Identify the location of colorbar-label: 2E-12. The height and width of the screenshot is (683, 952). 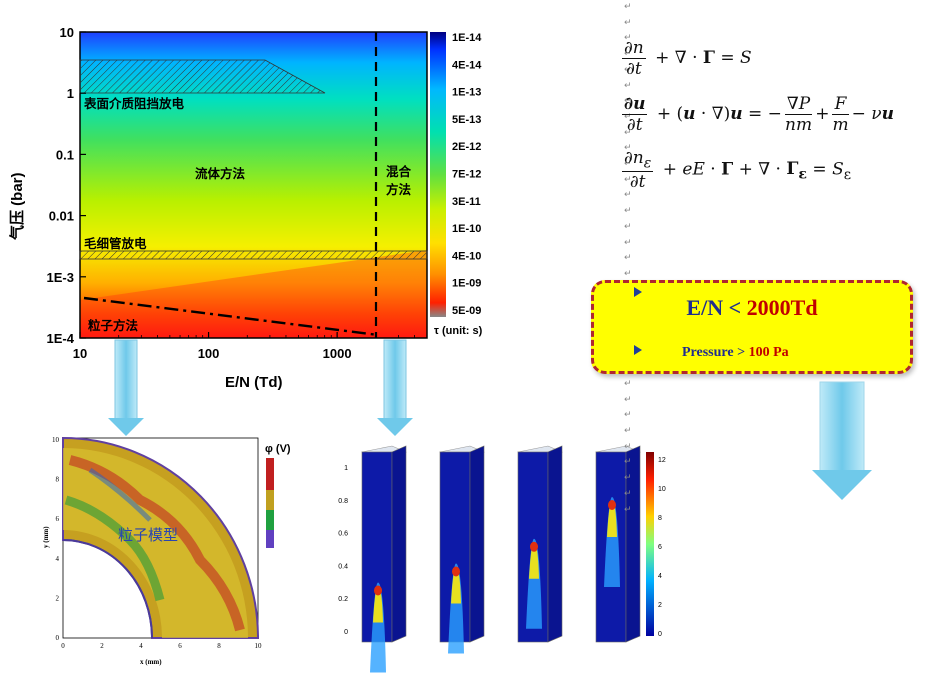
(466, 147).